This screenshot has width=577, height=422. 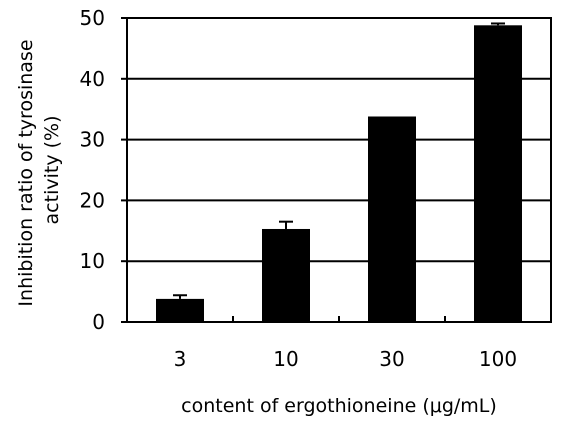 I want to click on x-tick-label: 30, so click(x=391, y=359).